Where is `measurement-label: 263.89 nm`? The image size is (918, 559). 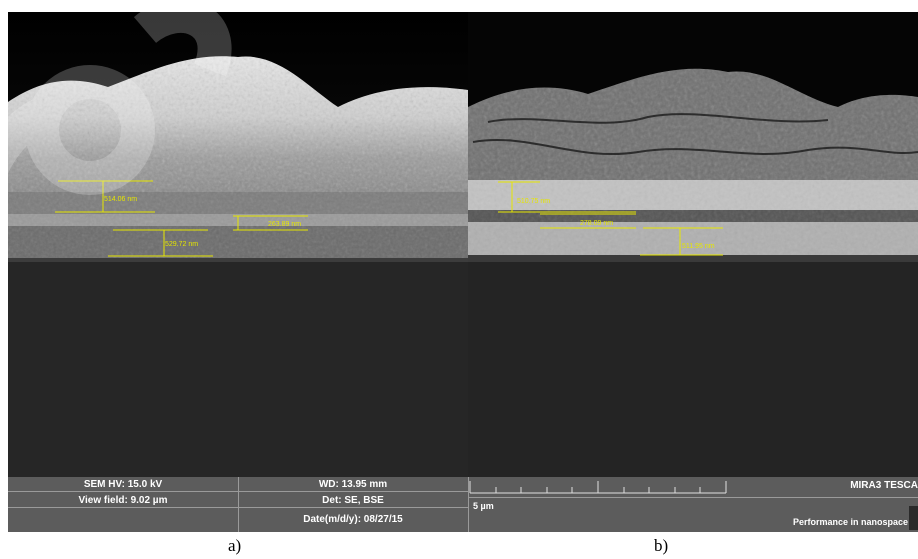 measurement-label: 263.89 nm is located at coordinates (285, 224).